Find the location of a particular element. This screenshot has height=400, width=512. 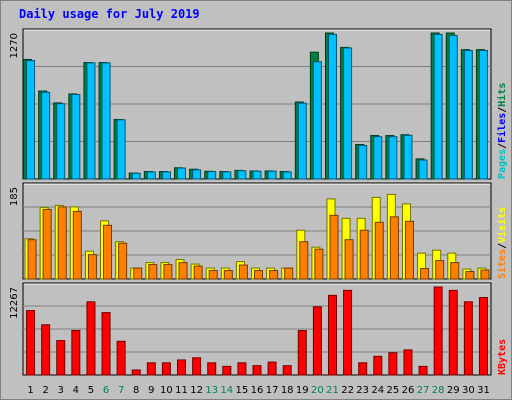

x-tick-label-day-19: 19 is located at coordinates (302, 390).